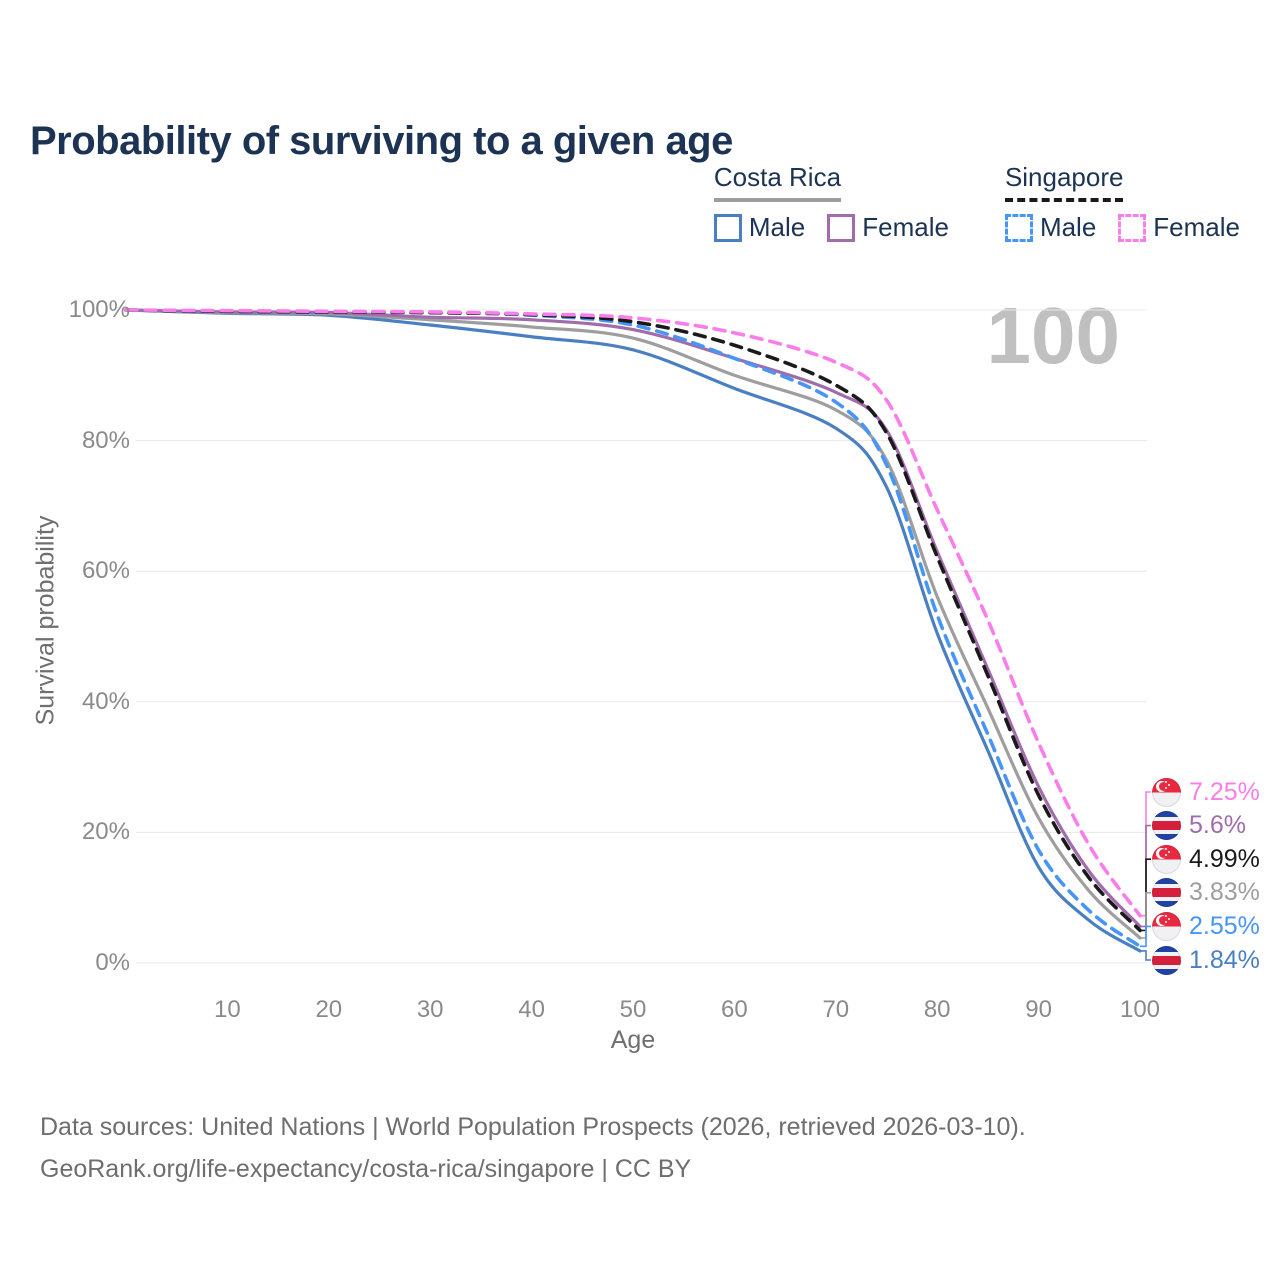 Image resolution: width=1280 pixels, height=1280 pixels. I want to click on legend-group-singapore: Singapore Male Female, so click(1122, 202).